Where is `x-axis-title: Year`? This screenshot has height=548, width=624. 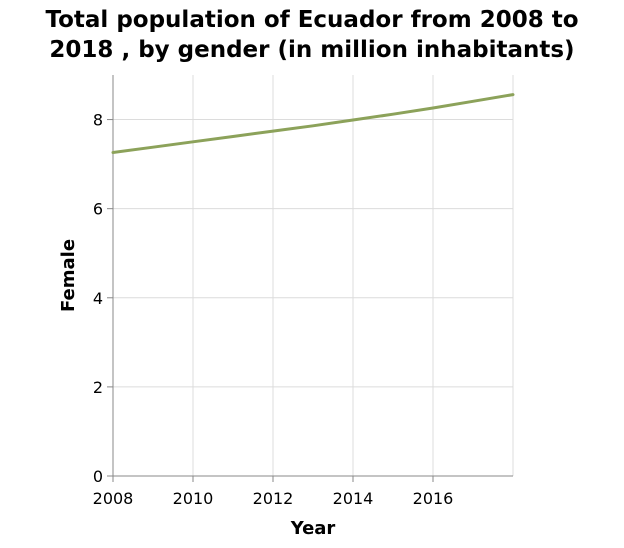
x-axis-title: Year is located at coordinates (313, 528).